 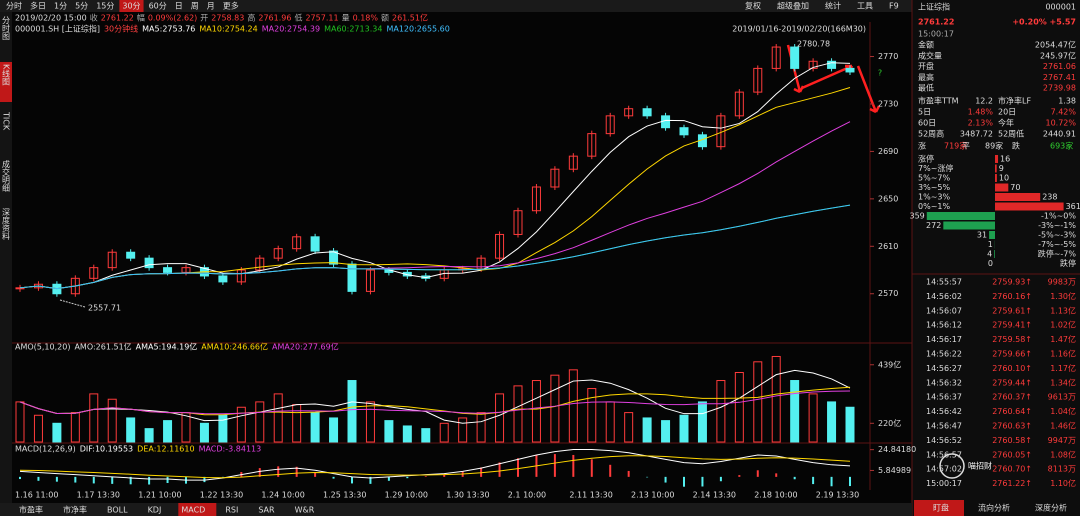 I want to click on ratio-value: 10.72%, so click(x=1060, y=123).